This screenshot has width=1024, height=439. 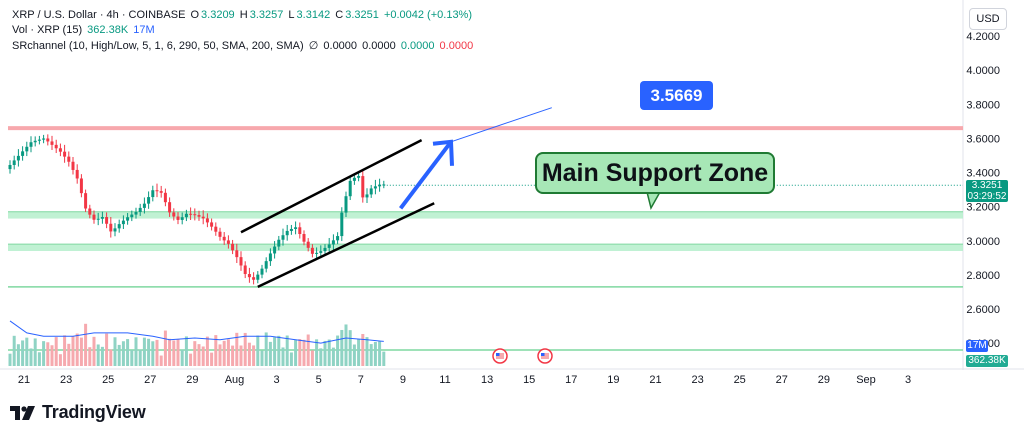 What do you see at coordinates (983, 105) in the screenshot?
I see `y-tick-label: 3.8000` at bounding box center [983, 105].